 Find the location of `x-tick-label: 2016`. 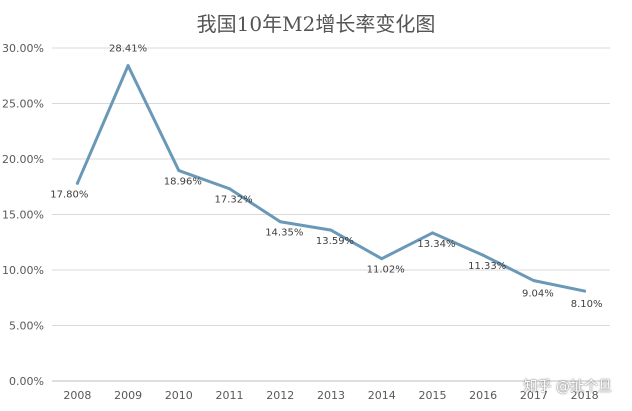

x-tick-label: 2016 is located at coordinates (483, 395).